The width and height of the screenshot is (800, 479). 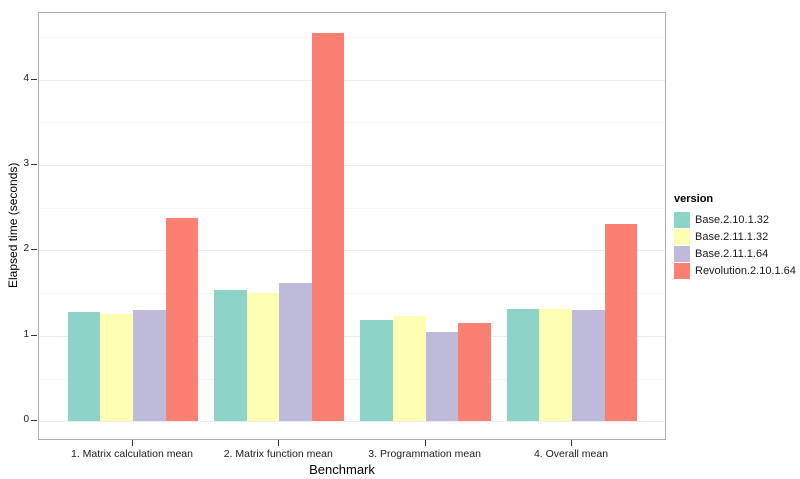 What do you see at coordinates (132, 454) in the screenshot?
I see `x-tick-label: 1. Matrix calculation mean` at bounding box center [132, 454].